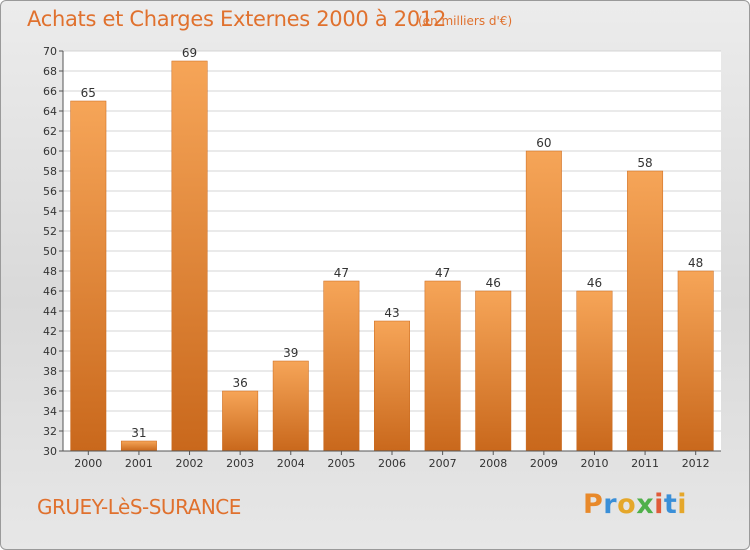  What do you see at coordinates (240, 383) in the screenshot?
I see `bar-value-label: 36` at bounding box center [240, 383].